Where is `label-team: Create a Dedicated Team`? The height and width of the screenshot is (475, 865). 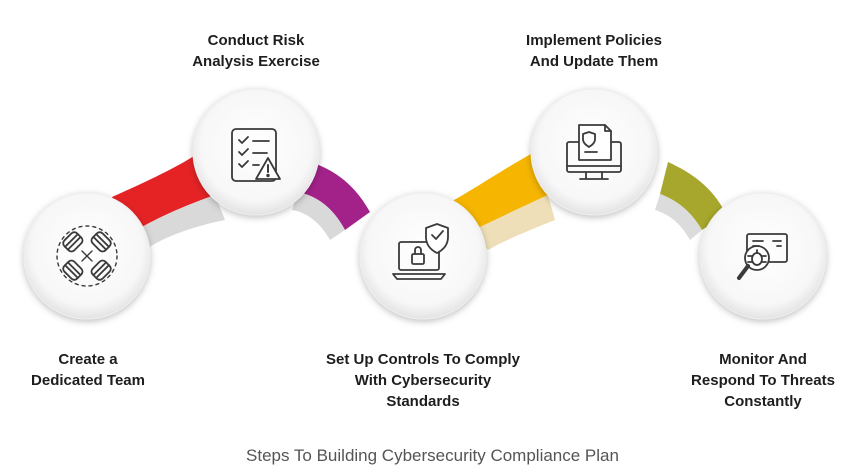 label-team: Create a Dedicated Team is located at coordinates (88, 370).